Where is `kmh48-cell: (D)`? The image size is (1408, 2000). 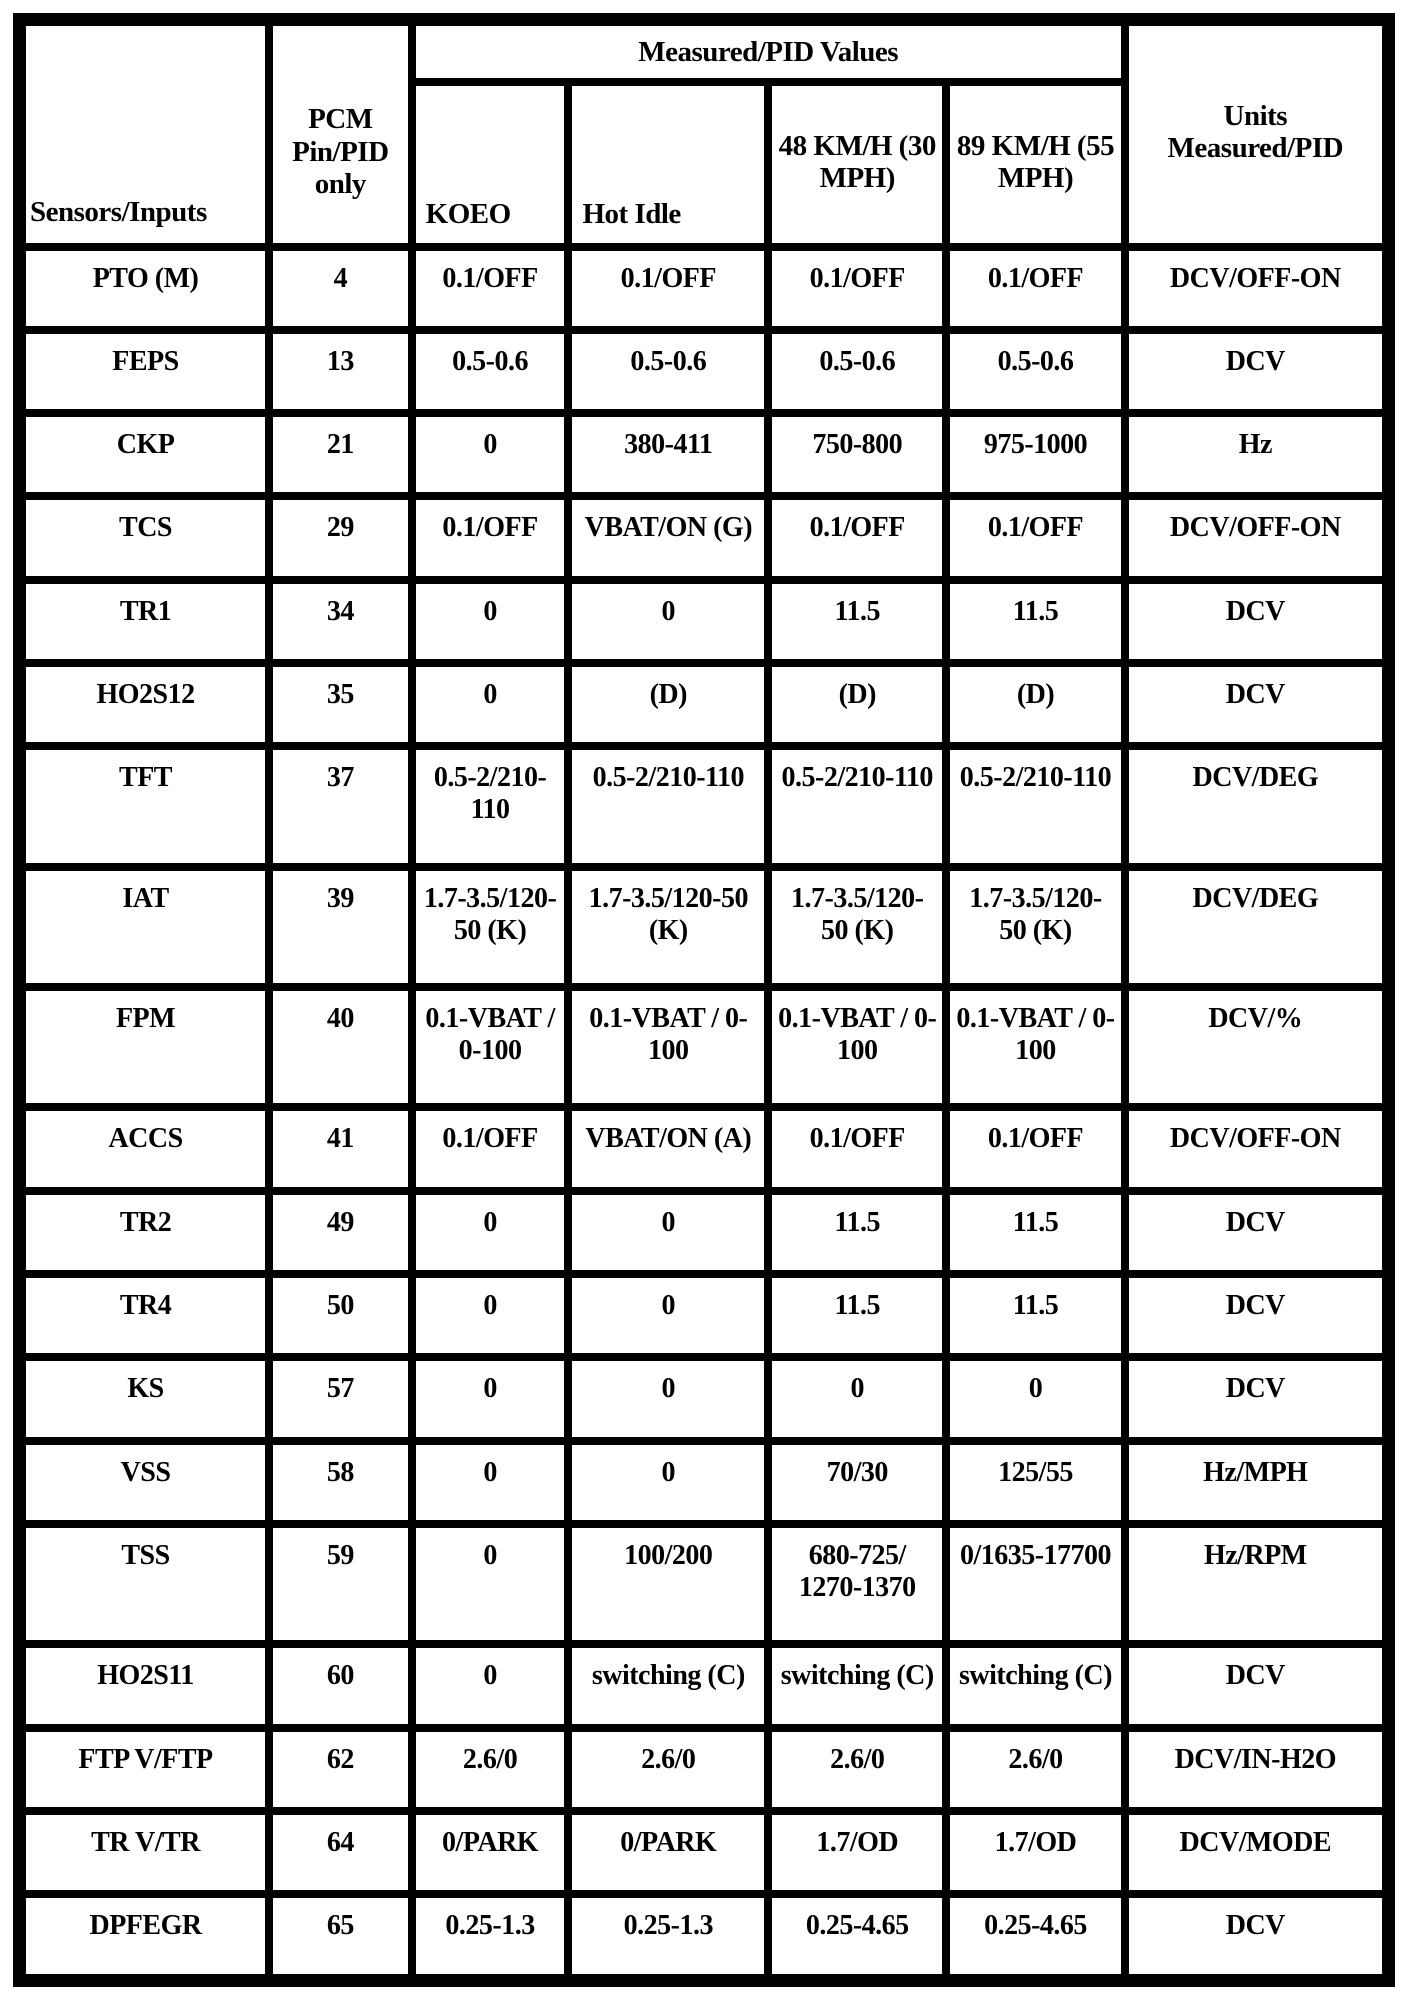 kmh48-cell: (D) is located at coordinates (857, 704).